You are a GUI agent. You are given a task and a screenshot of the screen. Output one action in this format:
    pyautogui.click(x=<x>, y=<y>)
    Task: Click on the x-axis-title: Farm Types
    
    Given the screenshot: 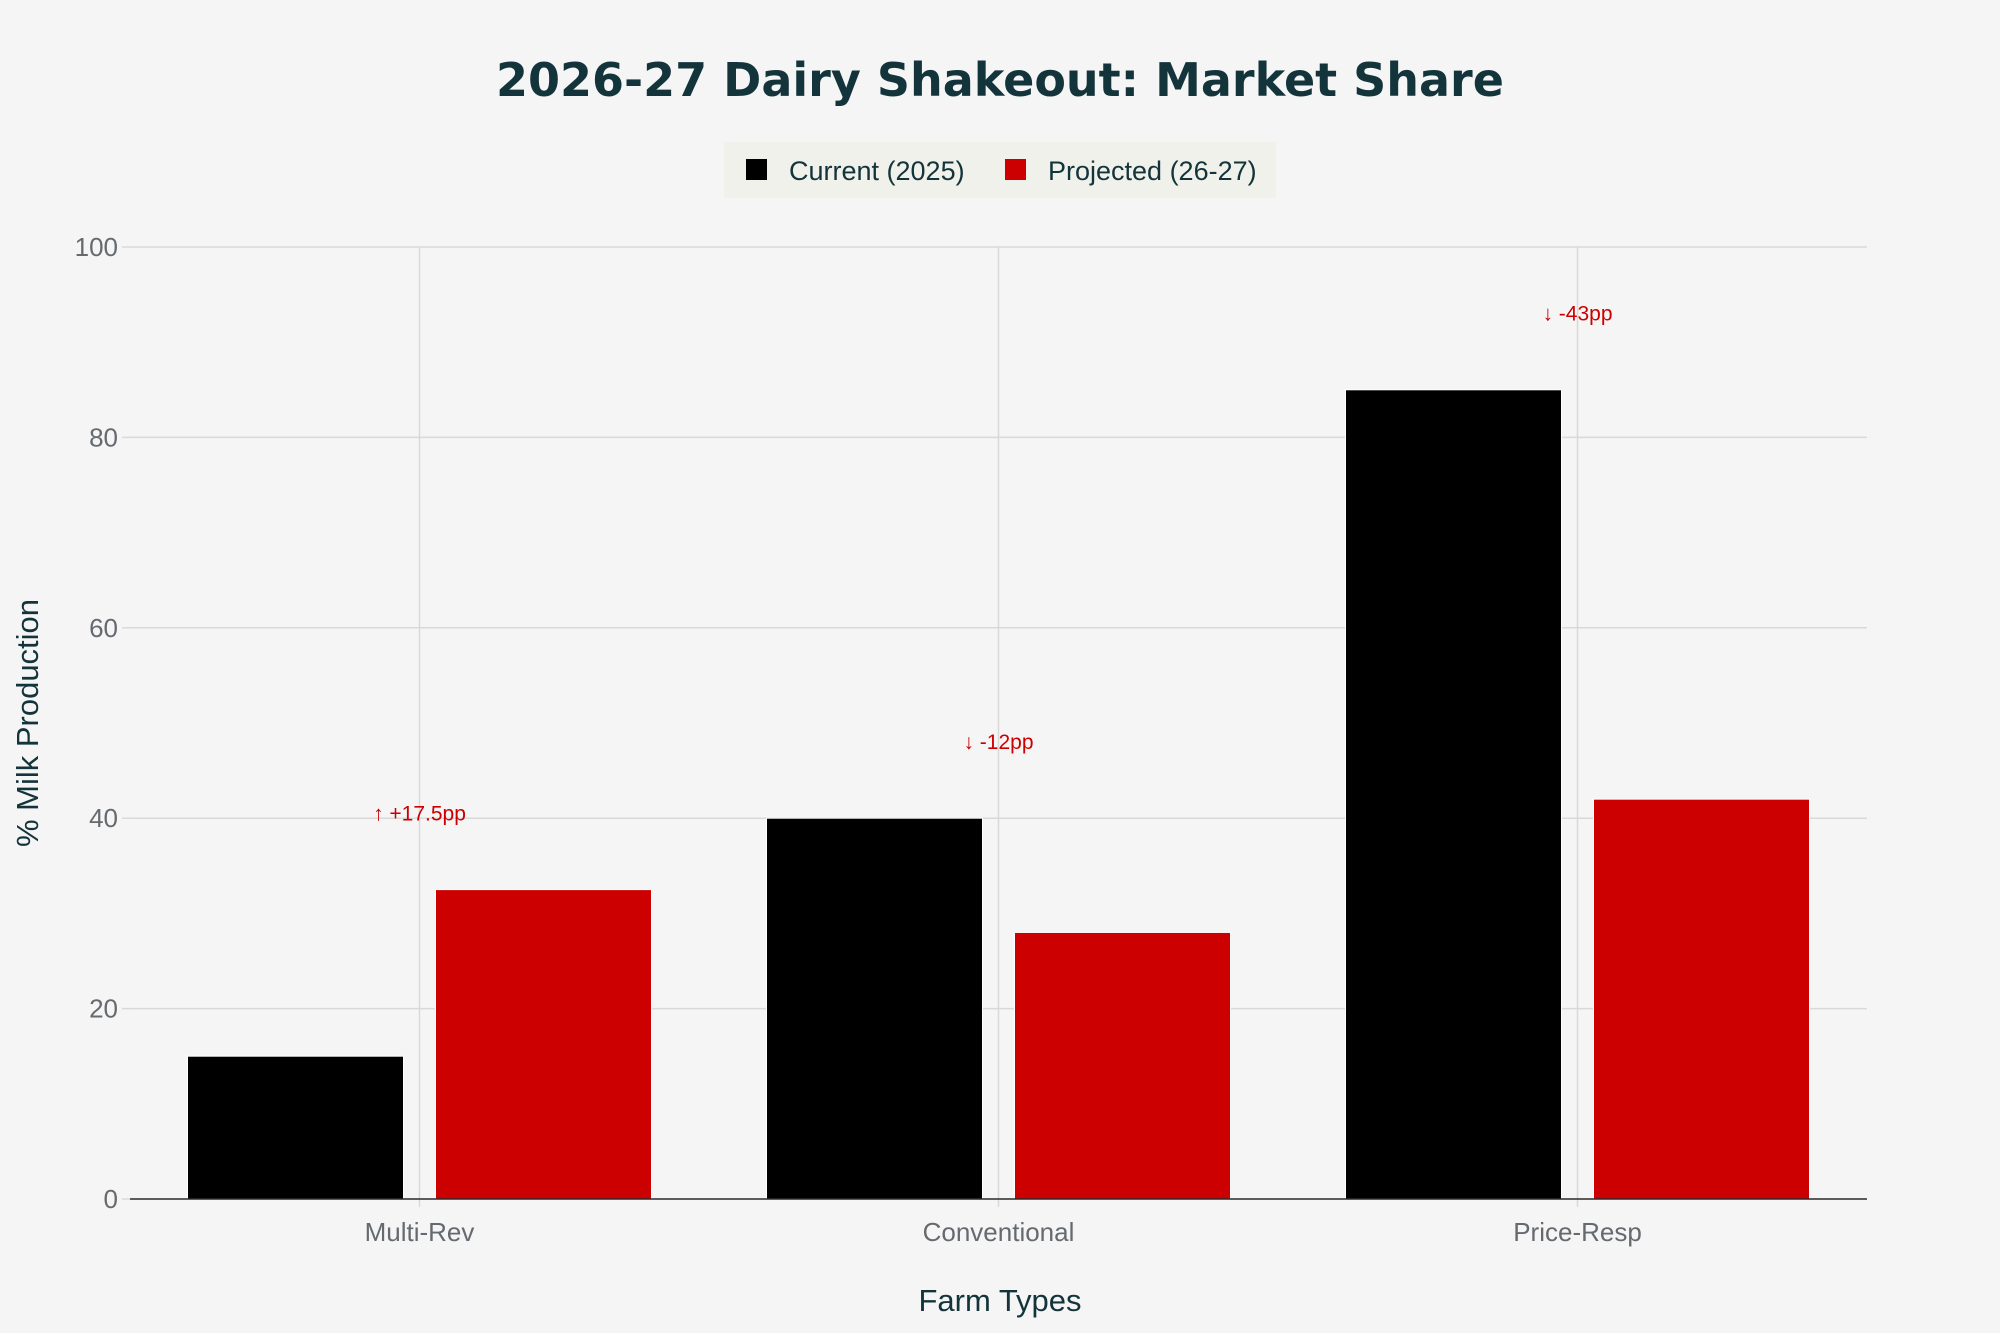 What is the action you would take?
    pyautogui.click(x=999, y=1300)
    